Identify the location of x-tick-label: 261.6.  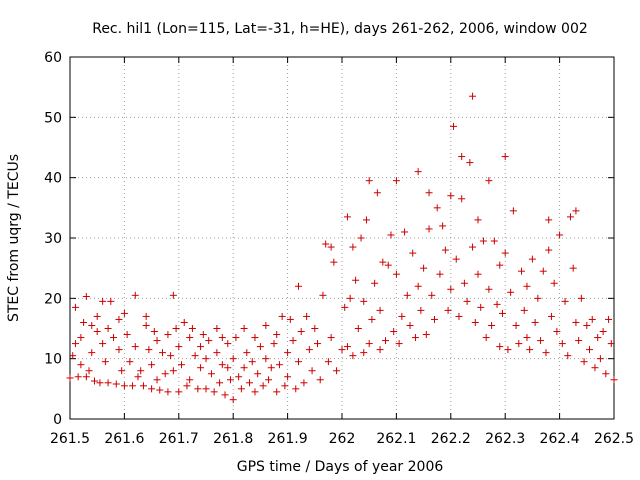
(124, 439).